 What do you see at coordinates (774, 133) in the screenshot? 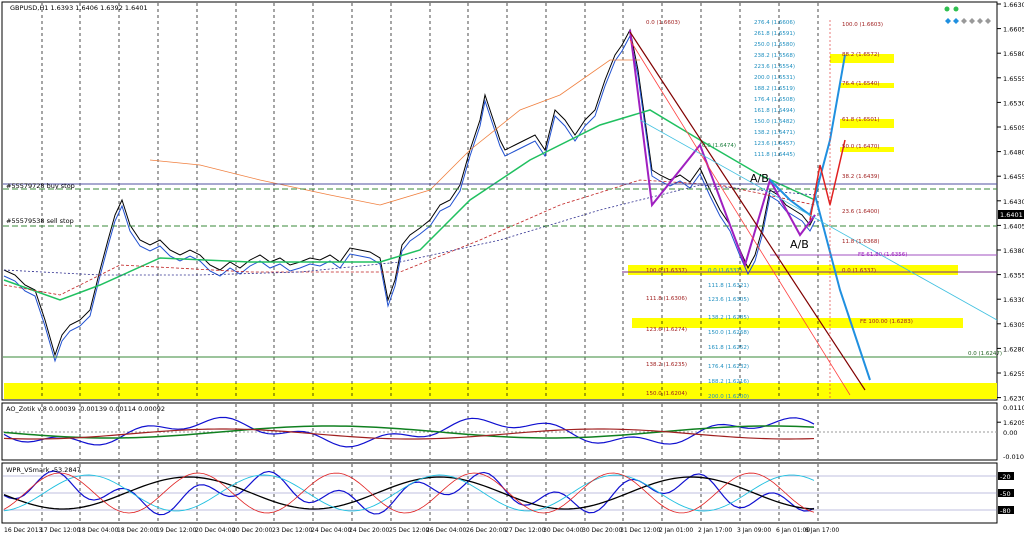
I see `fib-top-label: 138.2 (1.6471)` at bounding box center [774, 133].